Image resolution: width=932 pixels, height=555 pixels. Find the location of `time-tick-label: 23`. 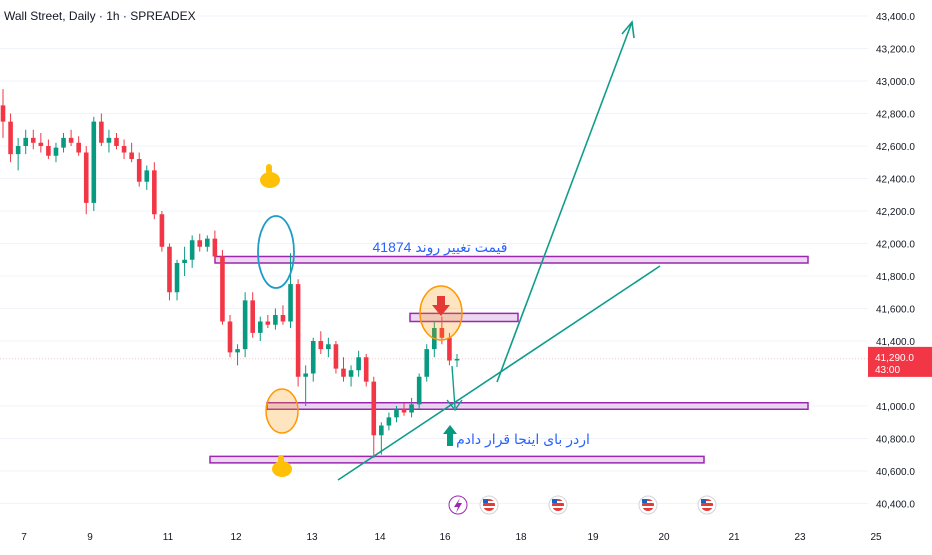

time-tick-label: 23 is located at coordinates (800, 537).